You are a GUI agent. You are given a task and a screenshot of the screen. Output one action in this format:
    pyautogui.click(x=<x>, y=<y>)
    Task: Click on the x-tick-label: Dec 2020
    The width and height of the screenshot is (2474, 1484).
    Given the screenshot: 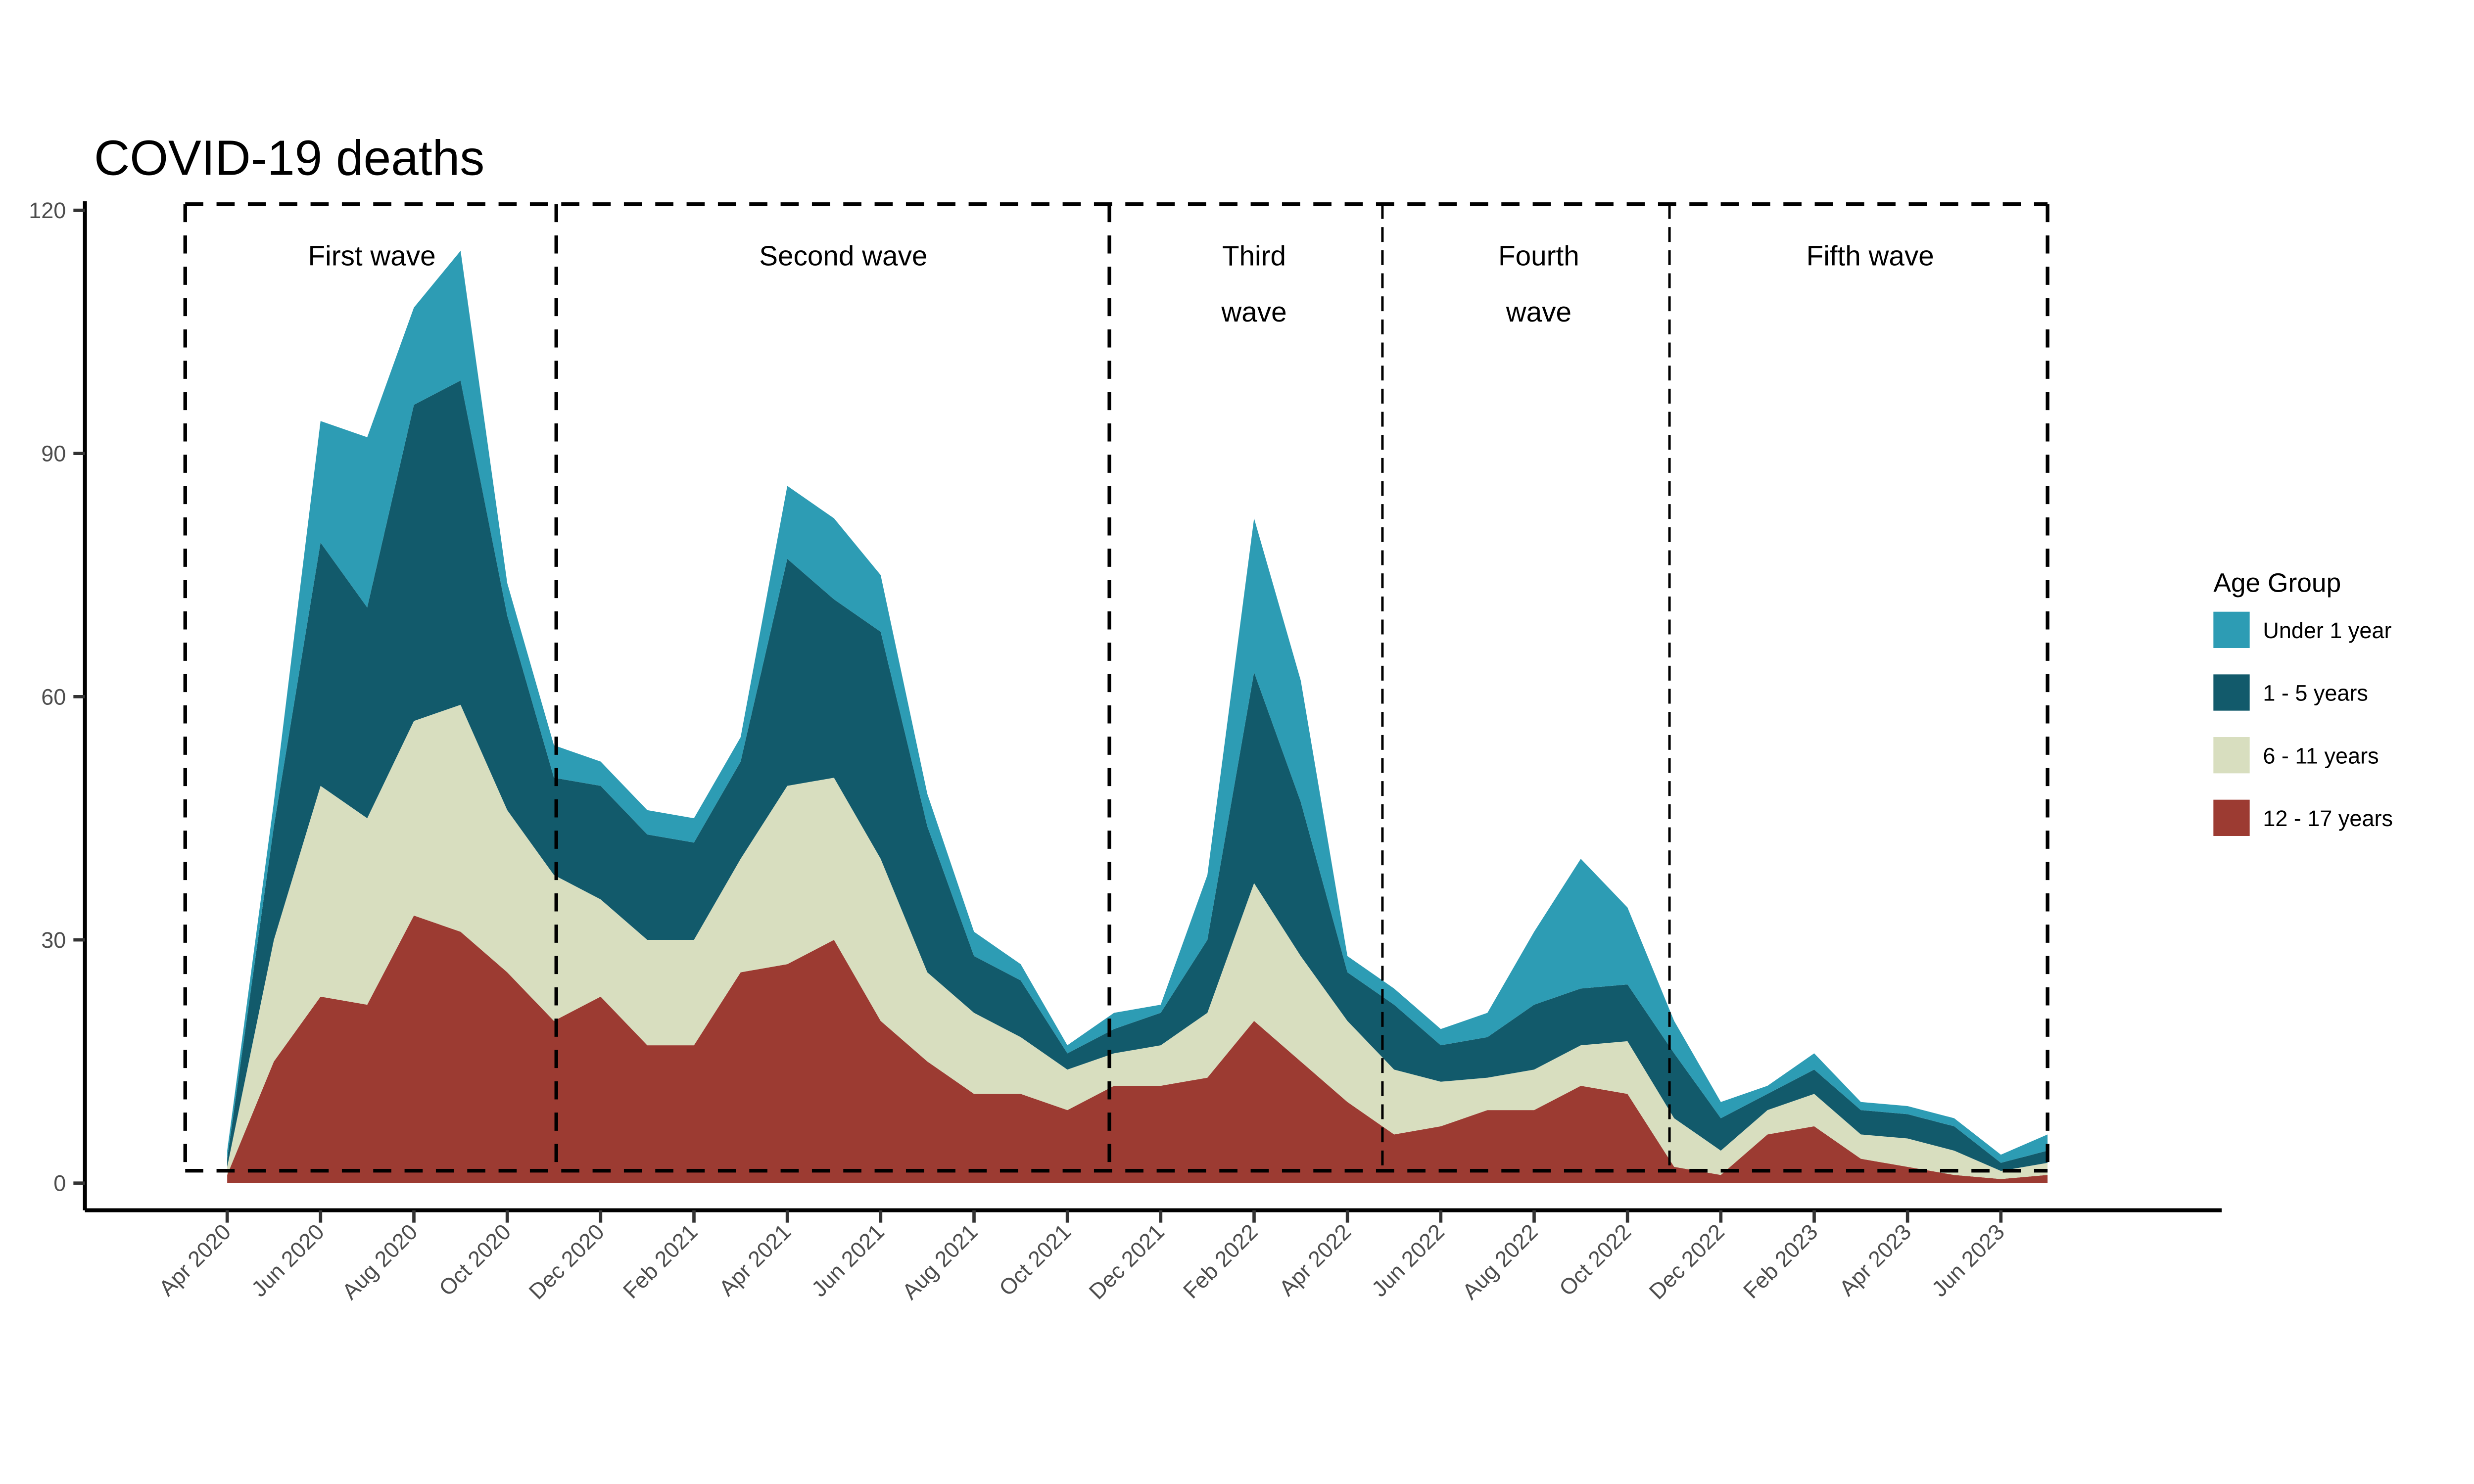 What is the action you would take?
    pyautogui.click(x=567, y=1261)
    